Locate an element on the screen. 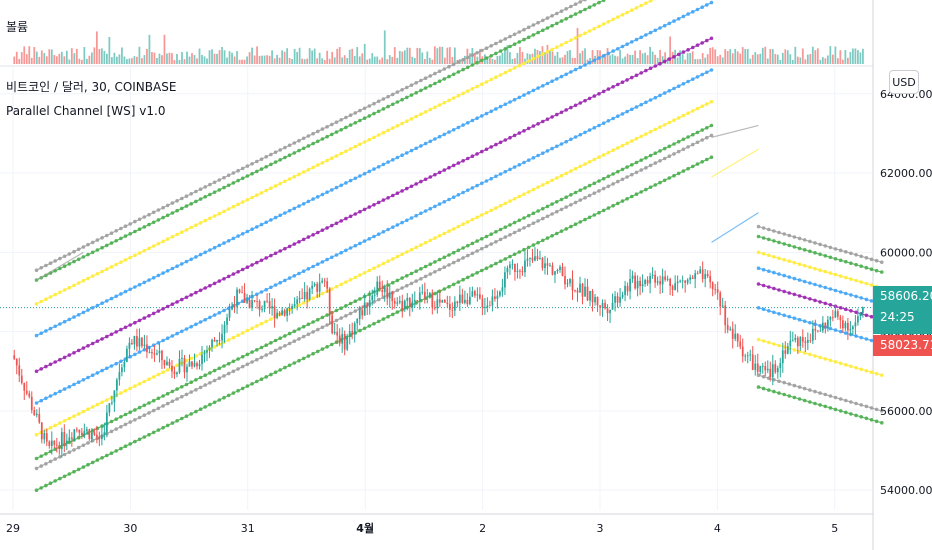 Image resolution: width=932 pixels, height=550 pixels. channel-dots is located at coordinates (820, 244).